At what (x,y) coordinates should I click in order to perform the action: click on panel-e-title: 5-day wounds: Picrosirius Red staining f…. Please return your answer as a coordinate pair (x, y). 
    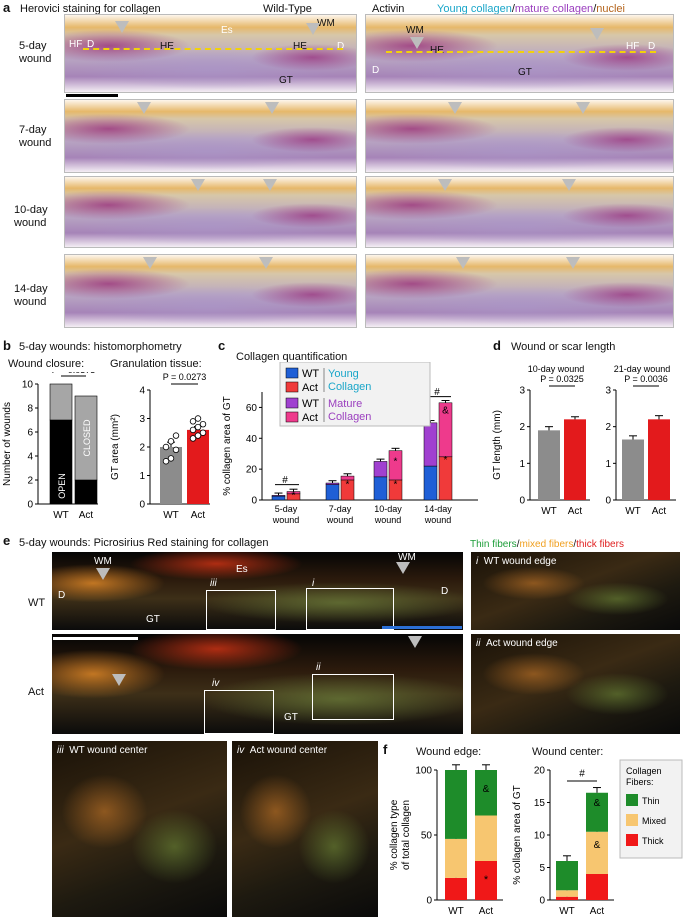
    Looking at the image, I should click on (144, 543).